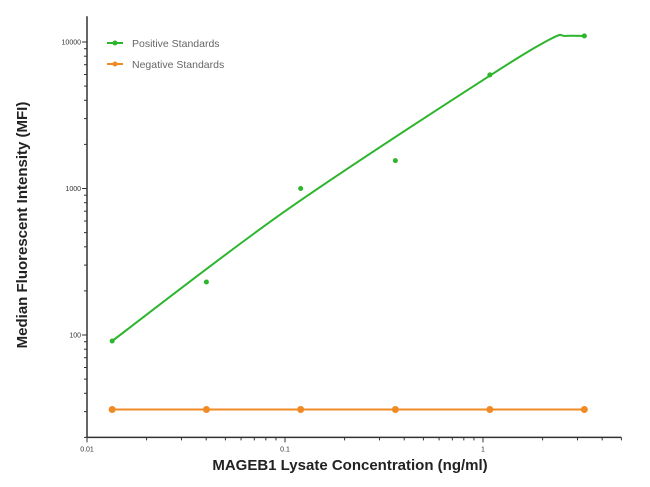 The image size is (650, 487). Describe the element at coordinates (22, 225) in the screenshot. I see `y-axis-label: Median Fluorescent Intensity (MFI)` at that location.